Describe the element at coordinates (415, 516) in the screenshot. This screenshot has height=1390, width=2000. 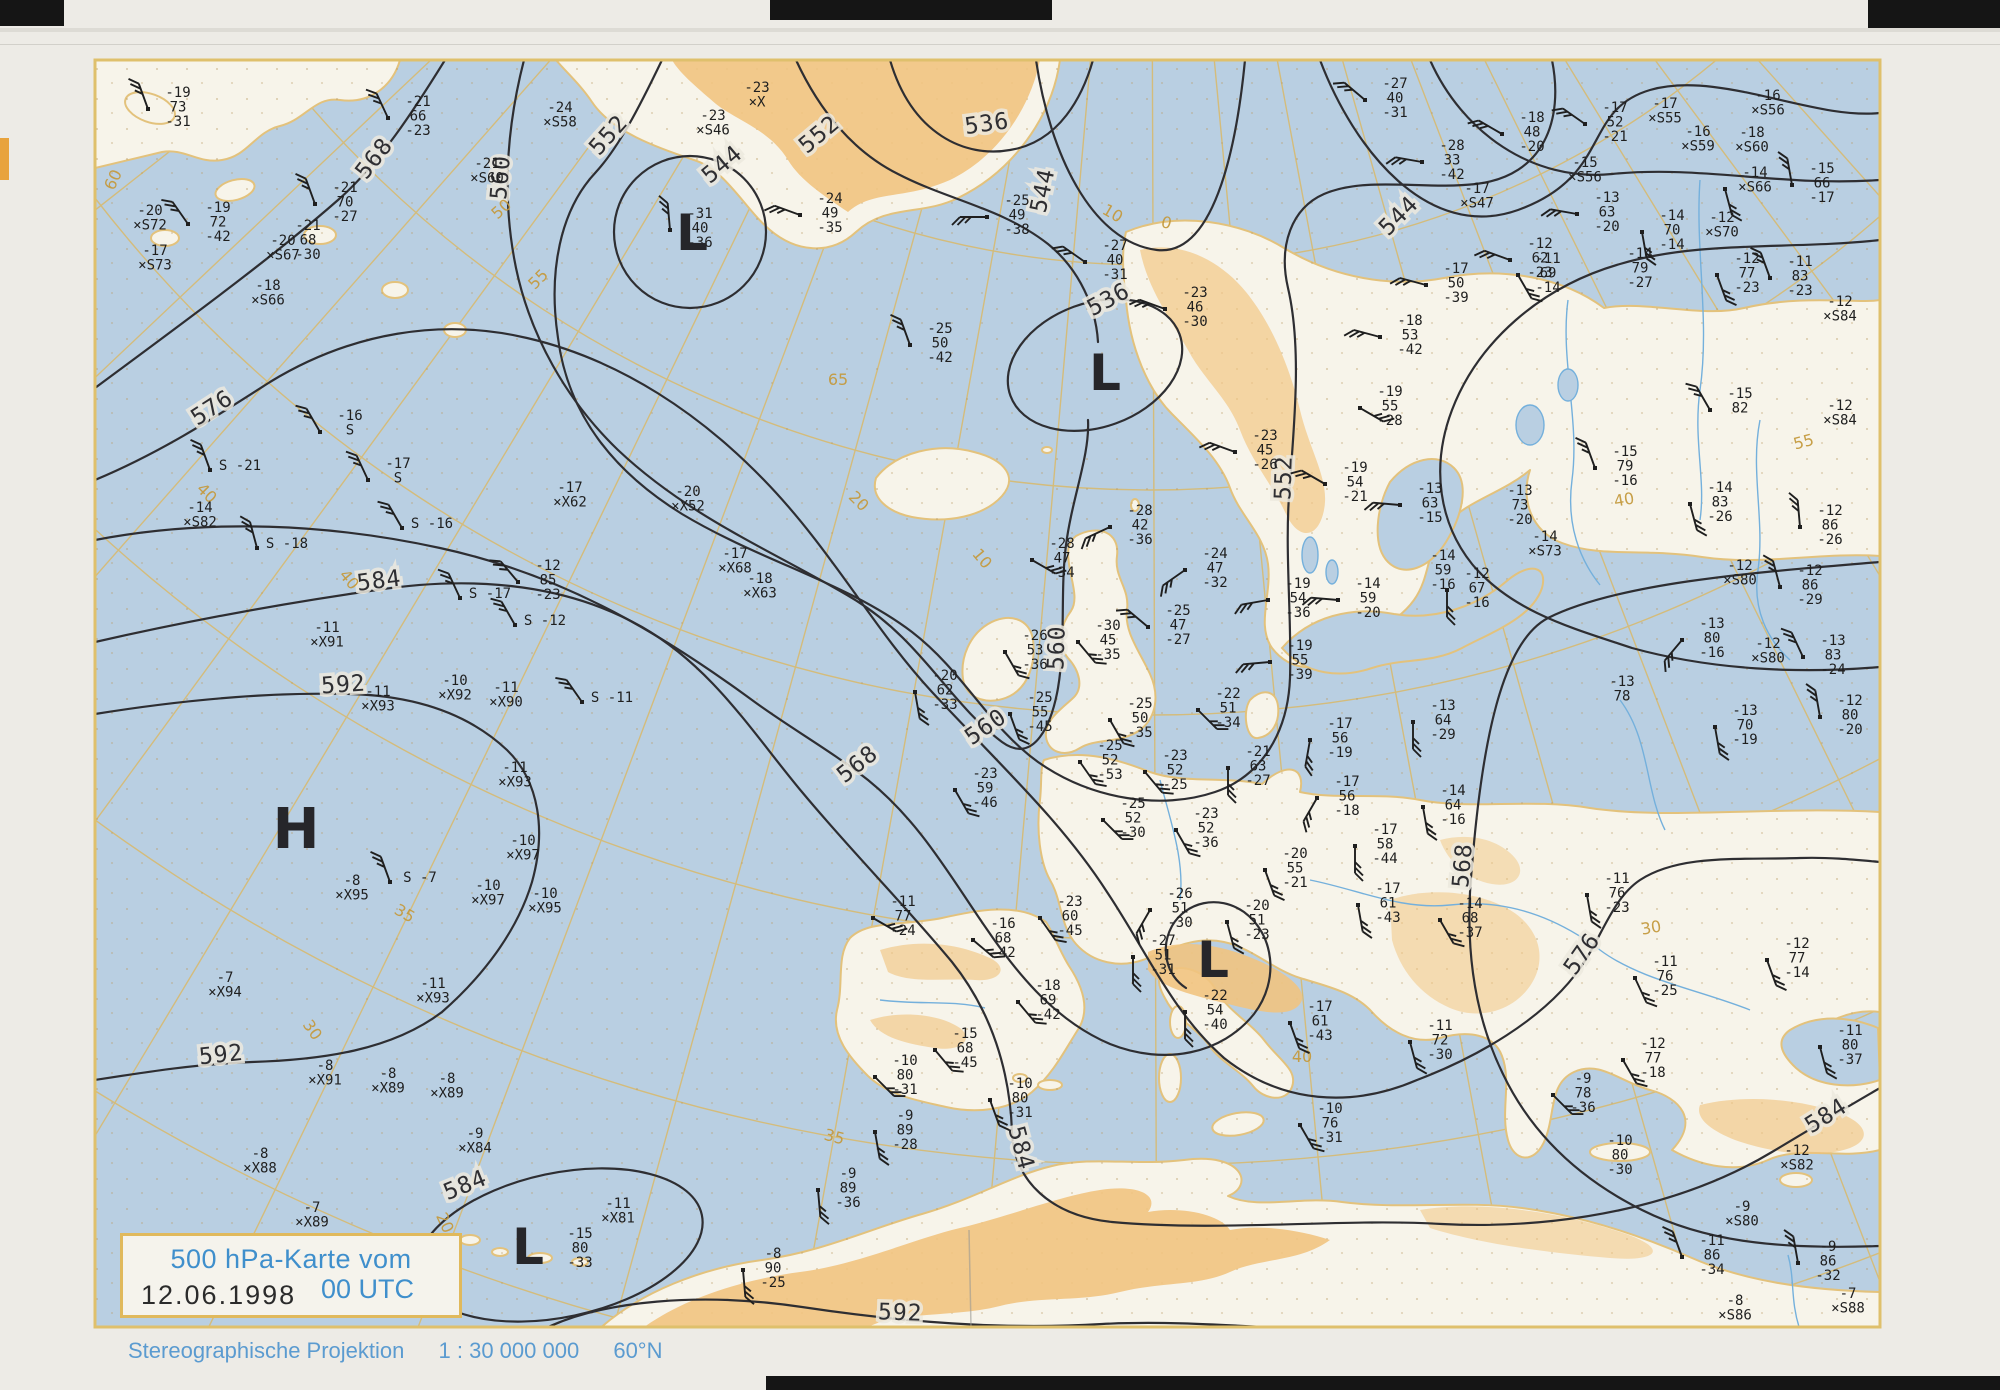
I see `station-plot: S -16` at that location.